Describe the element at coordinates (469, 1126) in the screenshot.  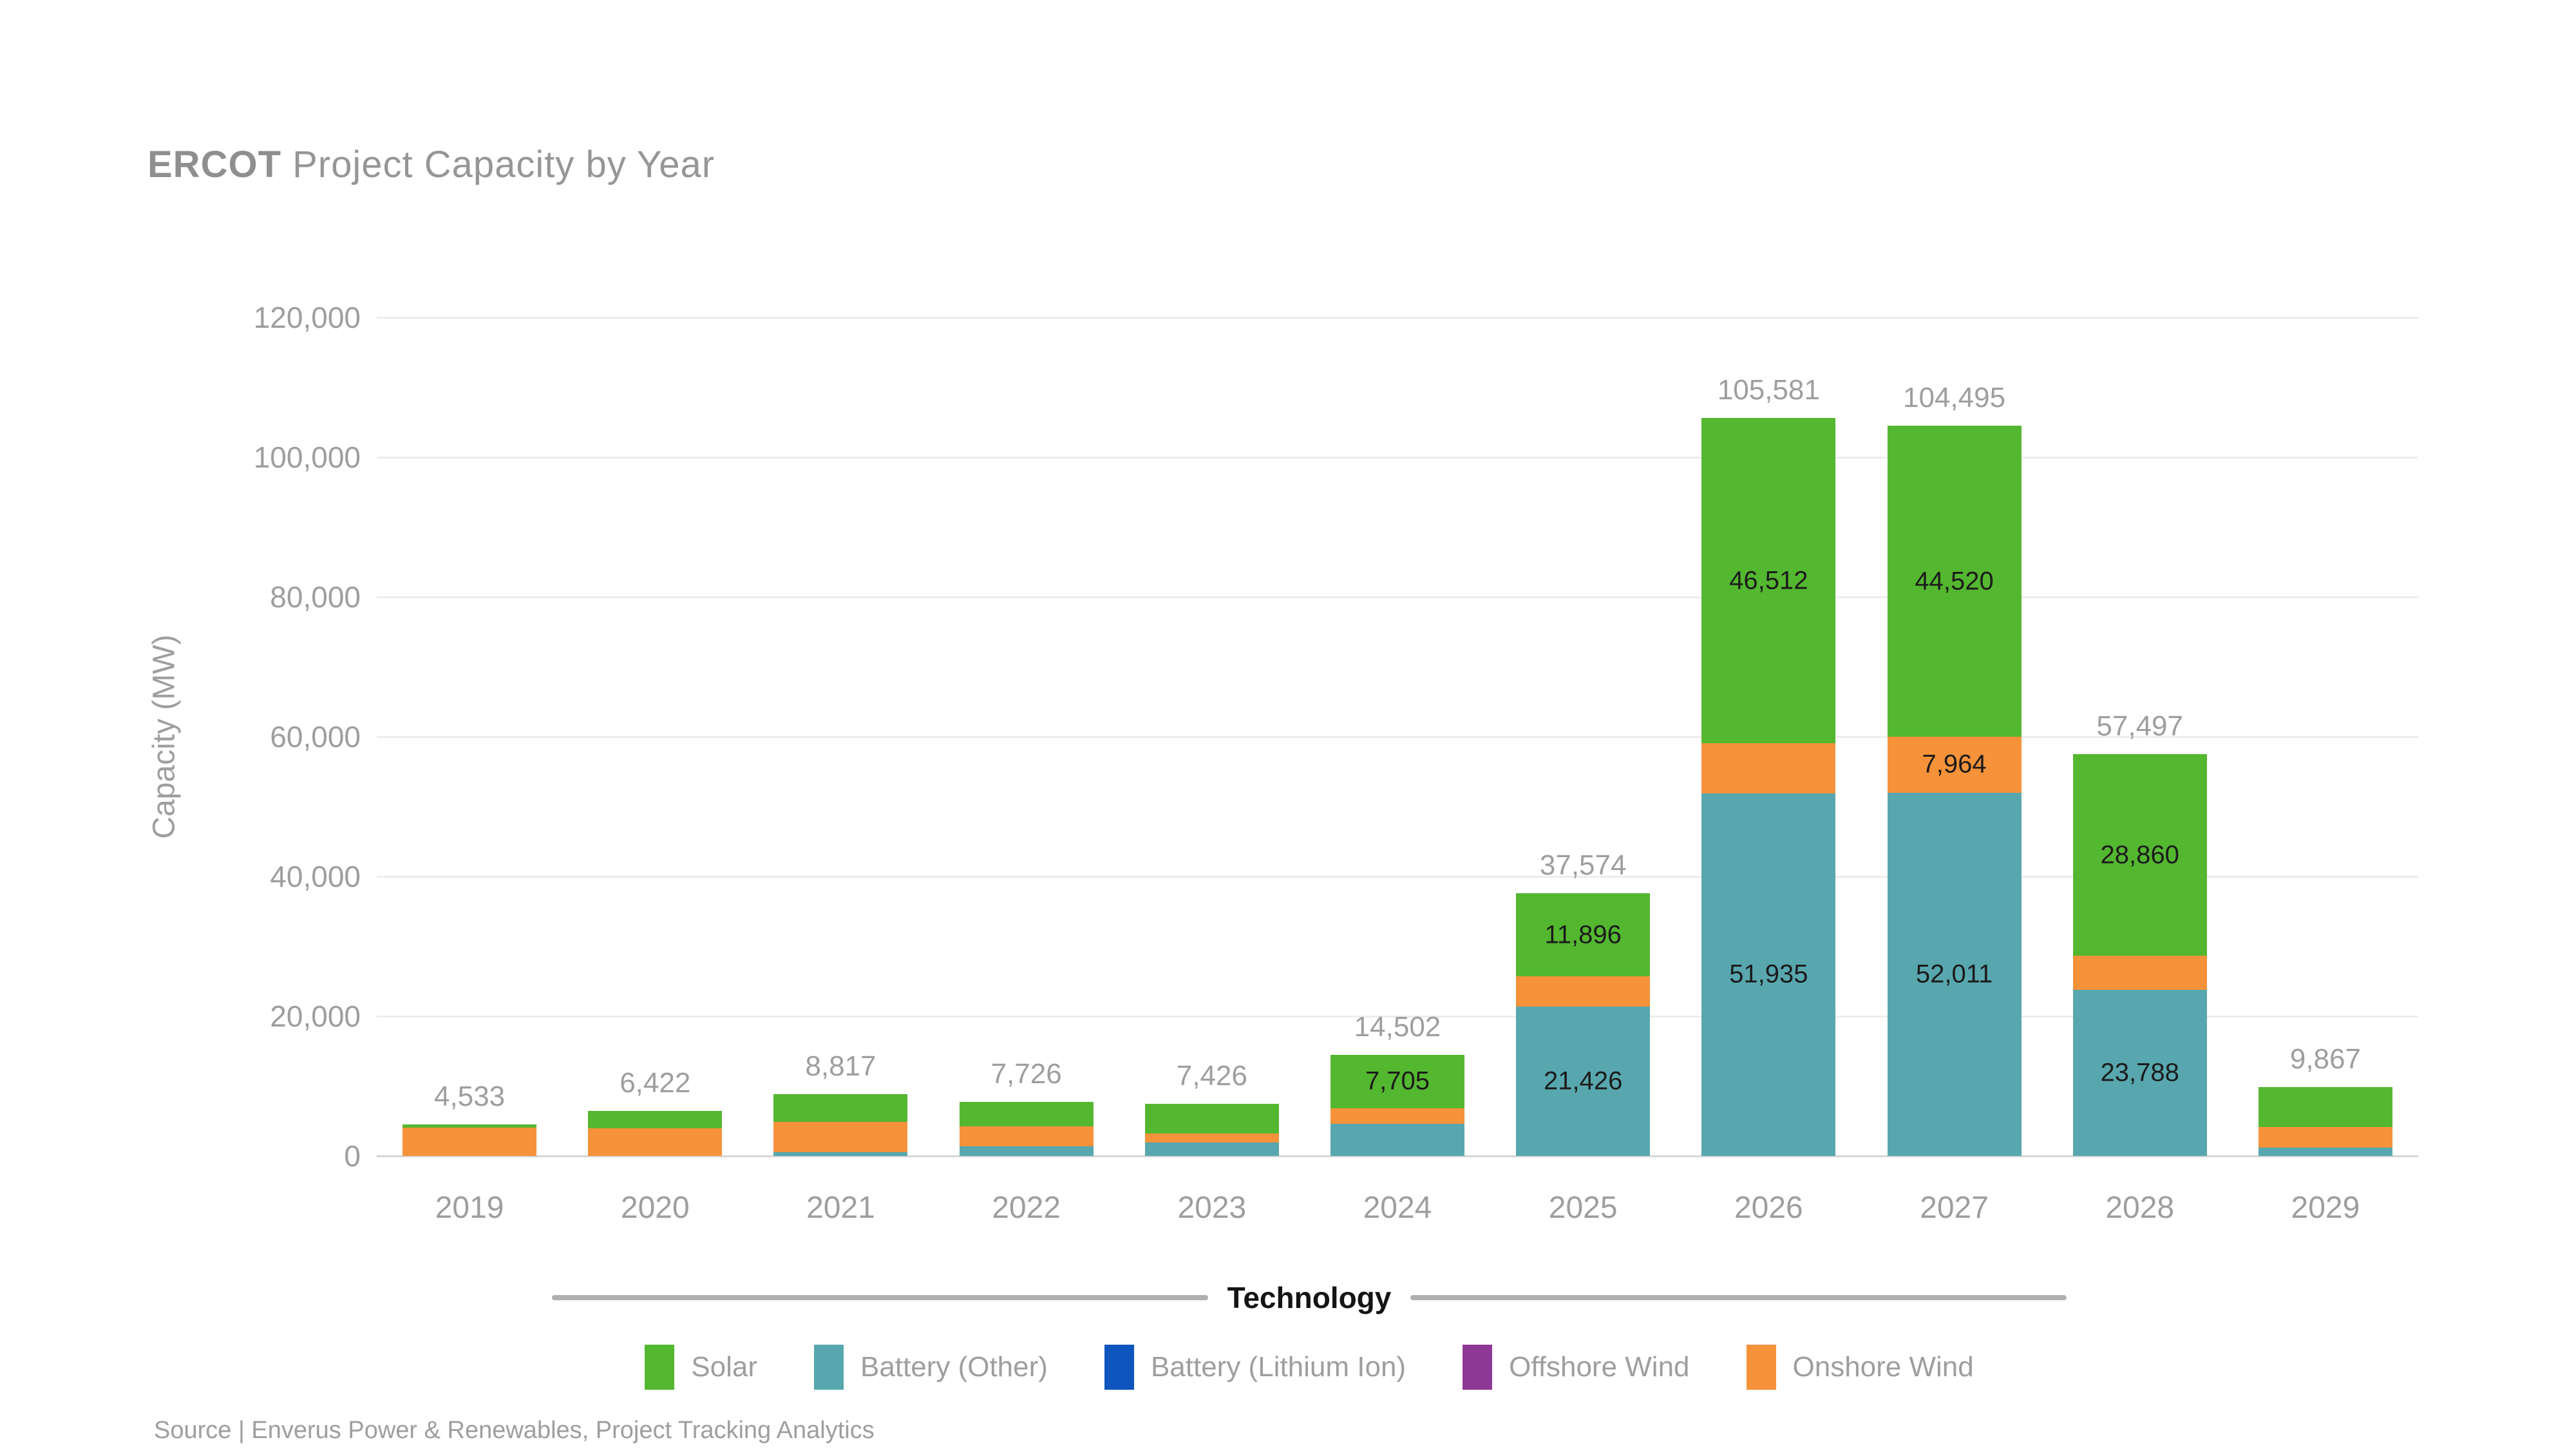
I see `segment-2019-solar` at that location.